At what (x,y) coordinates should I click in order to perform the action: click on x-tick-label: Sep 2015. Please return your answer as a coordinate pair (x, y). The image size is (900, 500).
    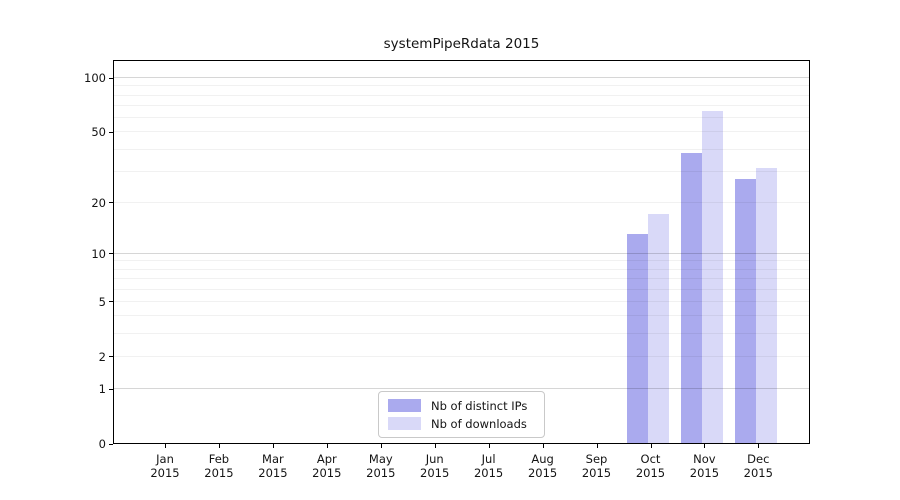
    Looking at the image, I should click on (597, 466).